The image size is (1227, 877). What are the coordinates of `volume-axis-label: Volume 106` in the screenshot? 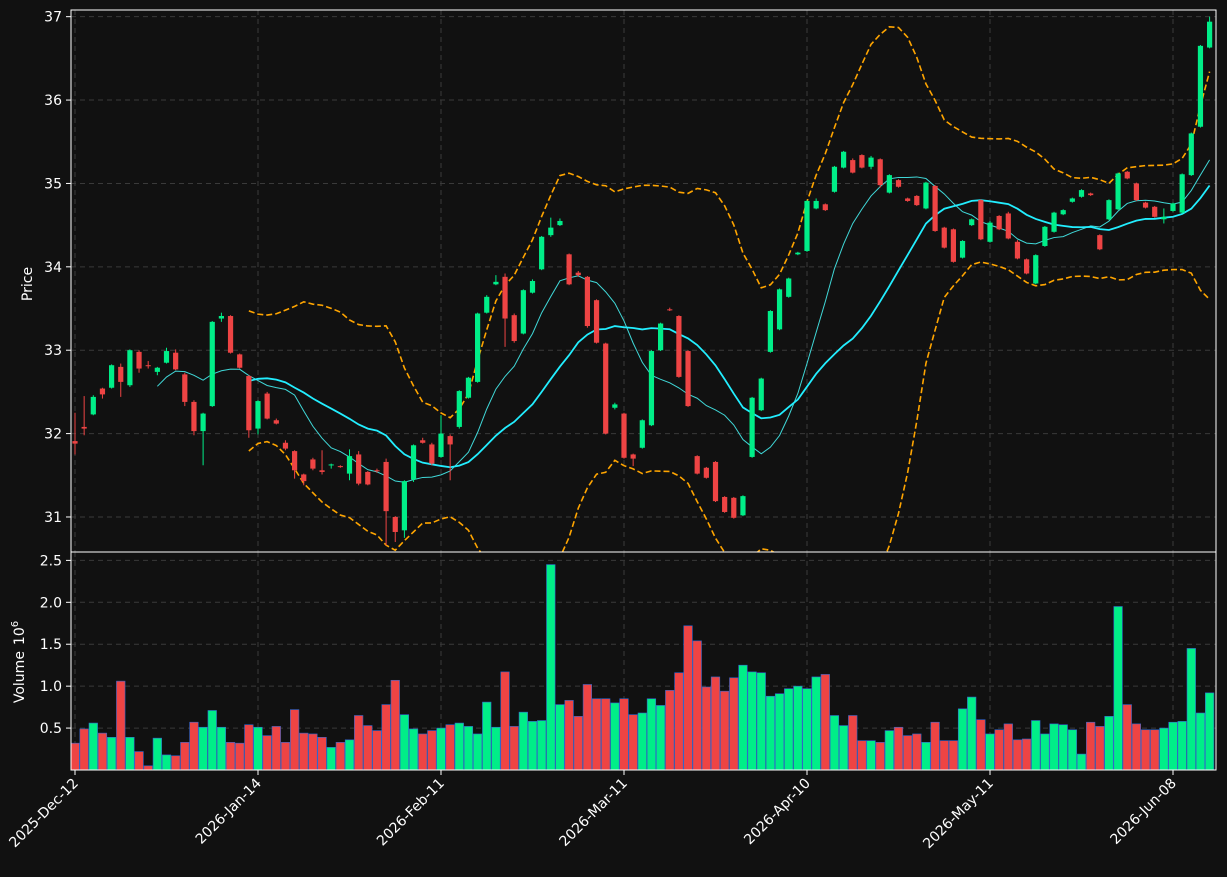 It's located at (19, 662).